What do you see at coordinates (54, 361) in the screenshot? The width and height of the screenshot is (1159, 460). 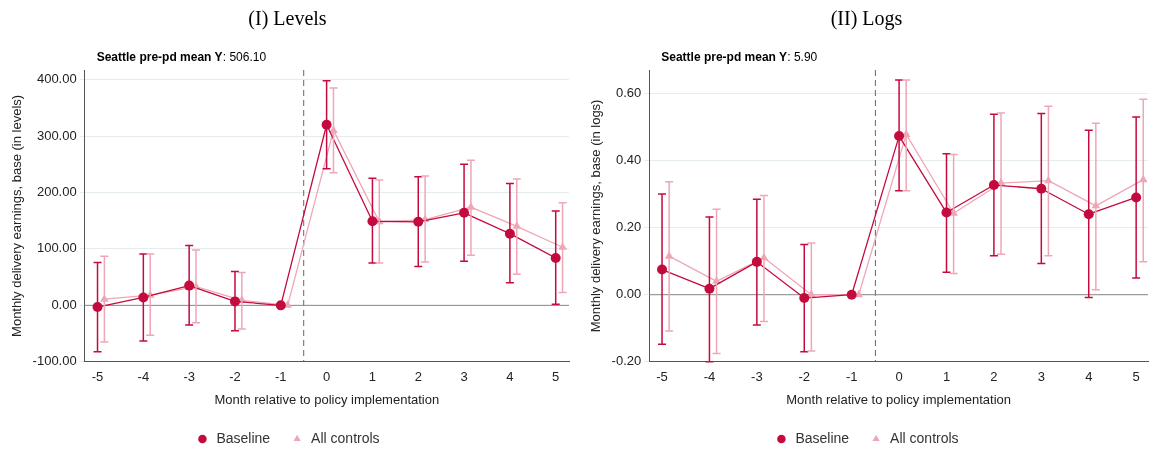 I see `y-tick-label: -100.00` at bounding box center [54, 361].